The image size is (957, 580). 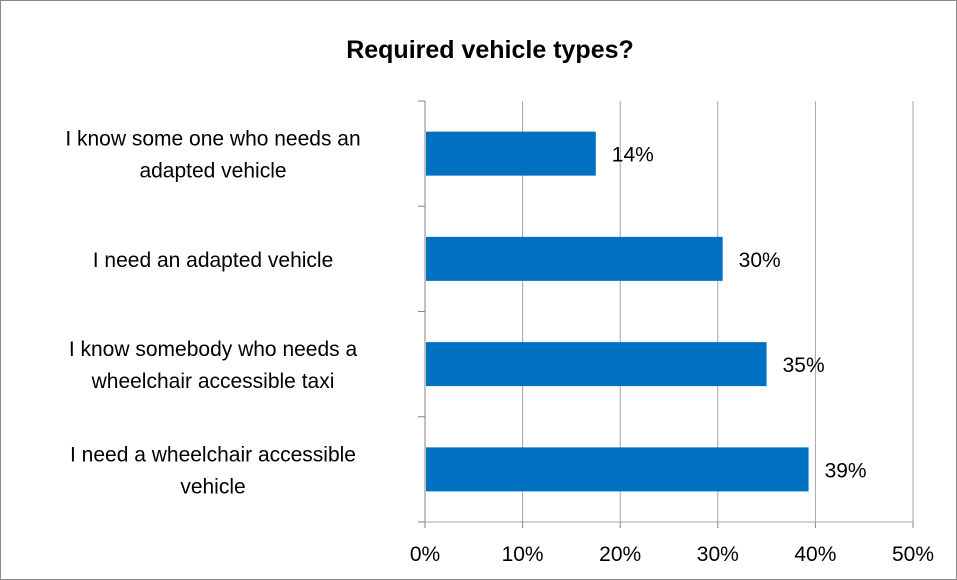 What do you see at coordinates (213, 381) in the screenshot?
I see `category-label: wheelchair accessible taxi` at bounding box center [213, 381].